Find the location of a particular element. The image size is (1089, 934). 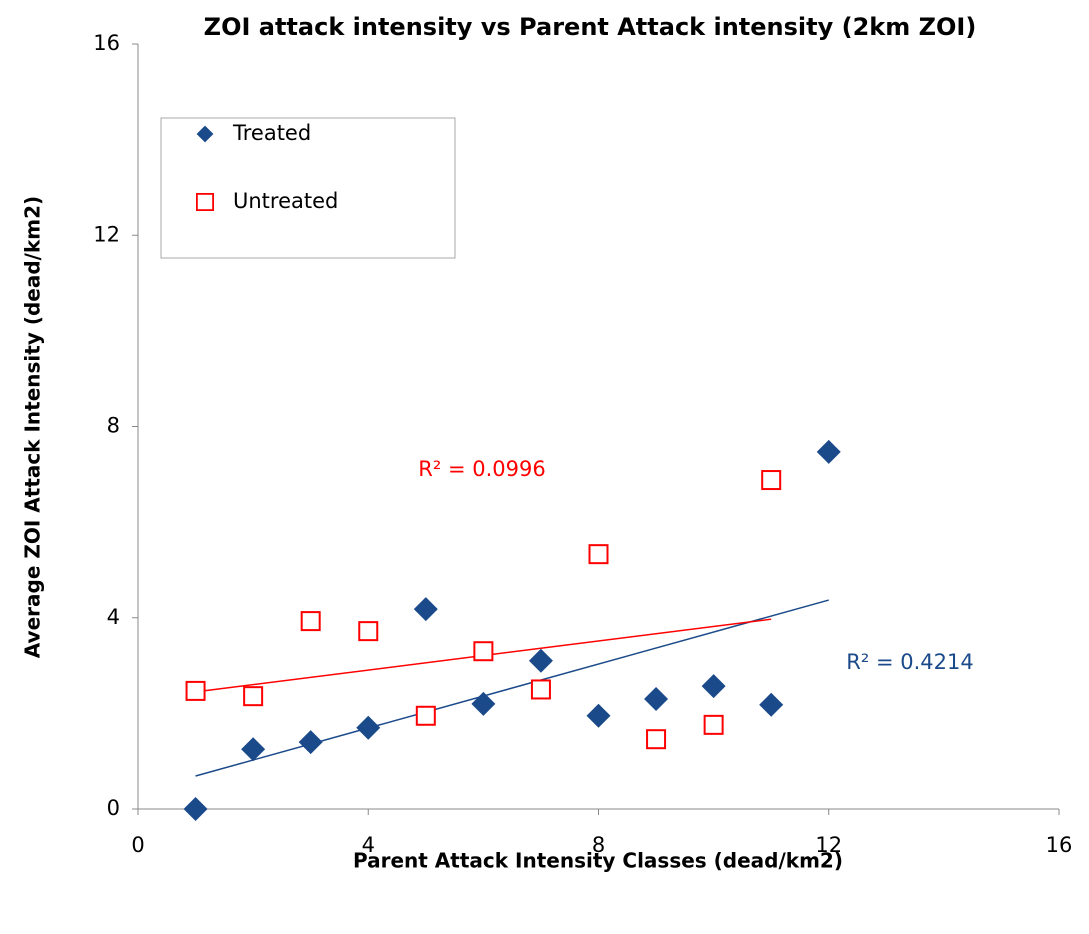

y-tick-label: 8 is located at coordinates (113, 426).